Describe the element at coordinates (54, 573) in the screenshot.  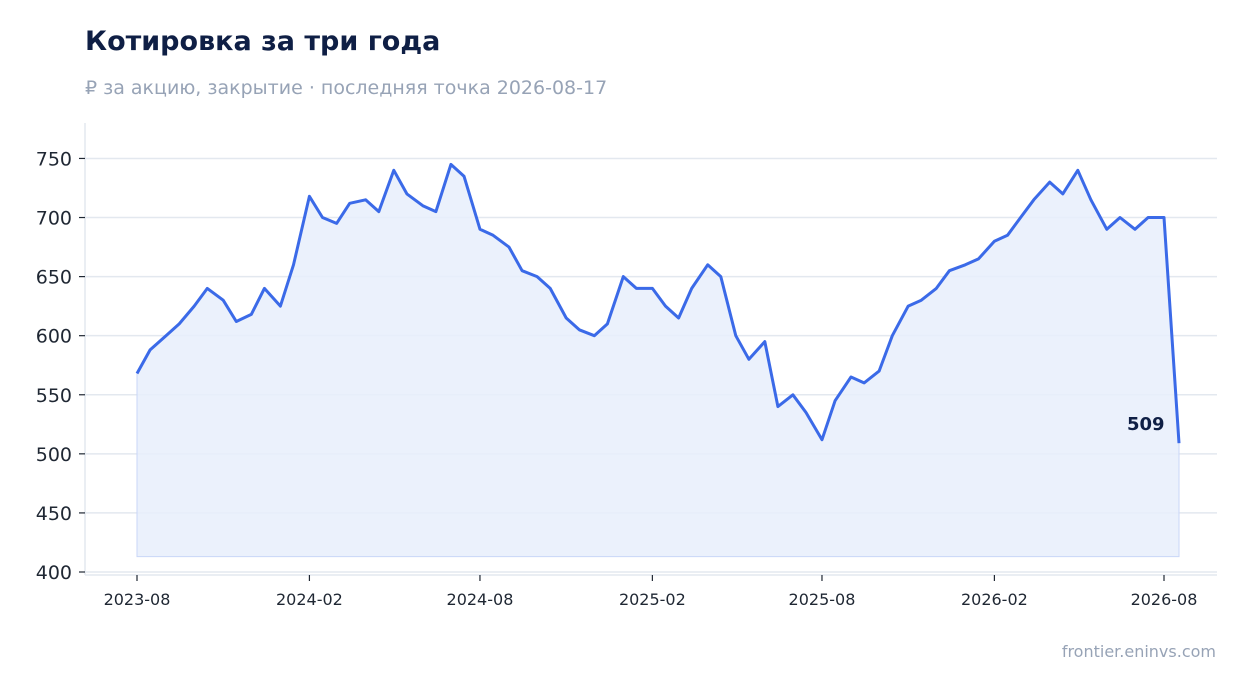
I see `y-tick-label: 400` at that location.